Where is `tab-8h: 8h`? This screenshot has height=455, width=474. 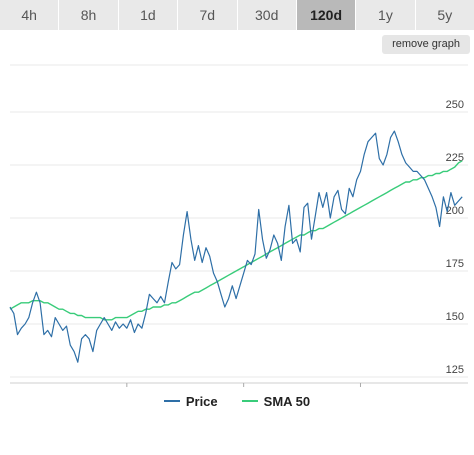
tab-8h: 8h is located at coordinates (89, 15).